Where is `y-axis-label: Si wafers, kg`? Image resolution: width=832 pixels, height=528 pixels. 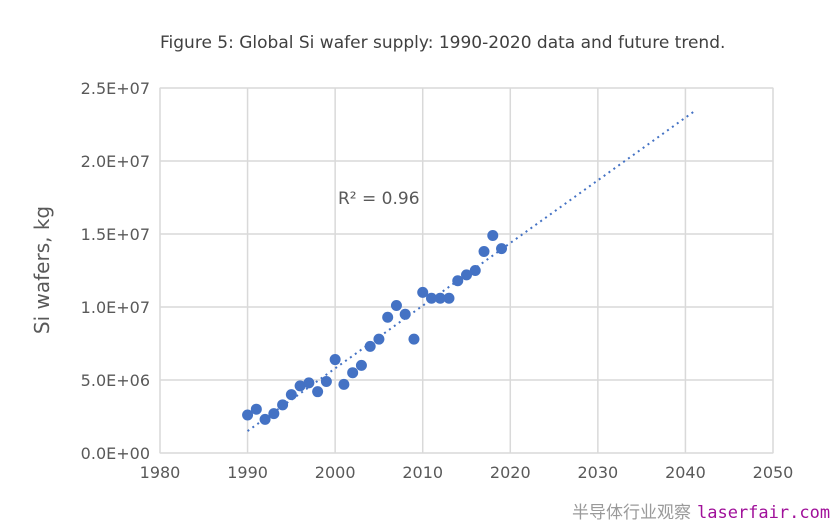
y-axis-label: Si wafers, kg is located at coordinates (42, 270).